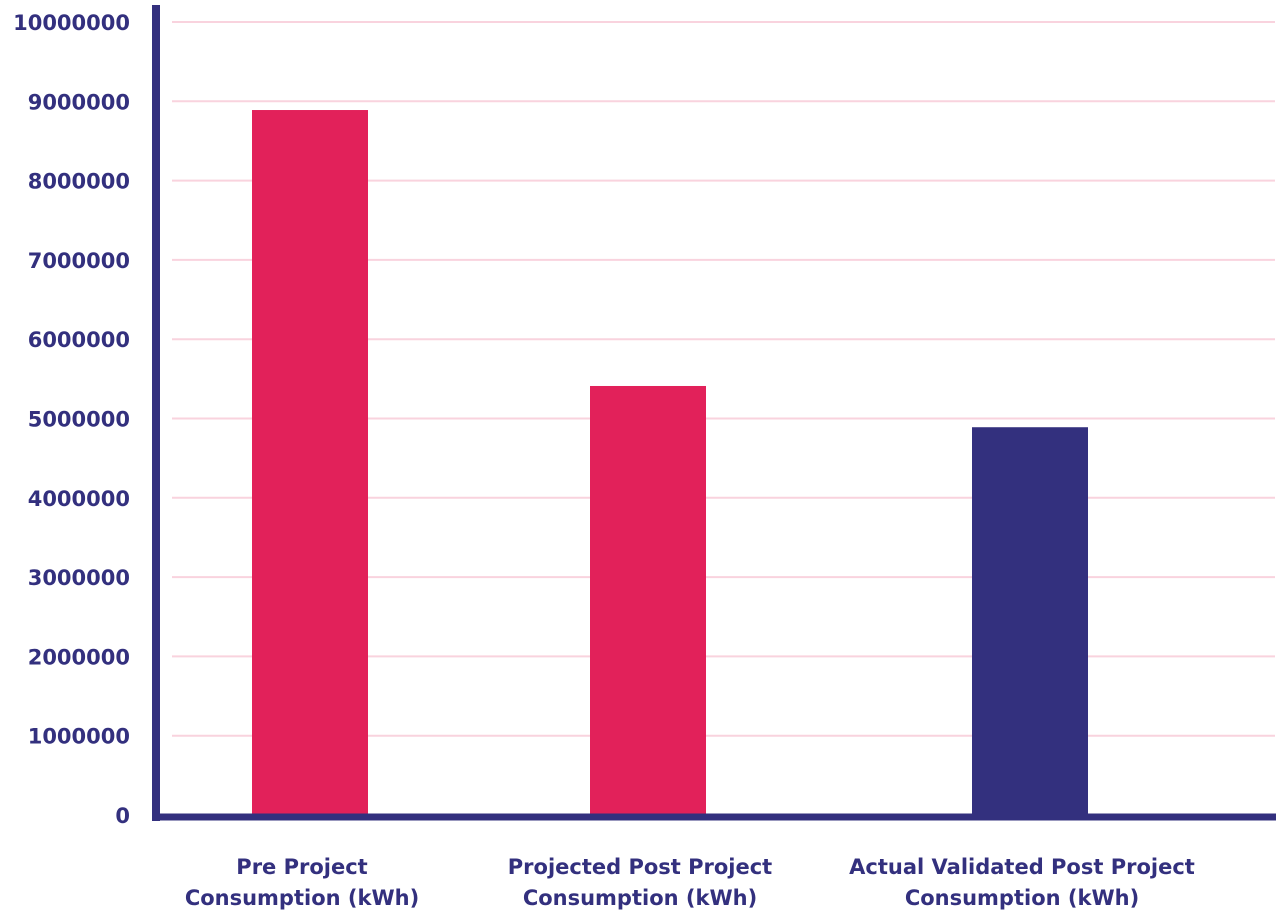 The width and height of the screenshot is (1280, 919). I want to click on y-tick-label: 6000000, so click(79, 340).